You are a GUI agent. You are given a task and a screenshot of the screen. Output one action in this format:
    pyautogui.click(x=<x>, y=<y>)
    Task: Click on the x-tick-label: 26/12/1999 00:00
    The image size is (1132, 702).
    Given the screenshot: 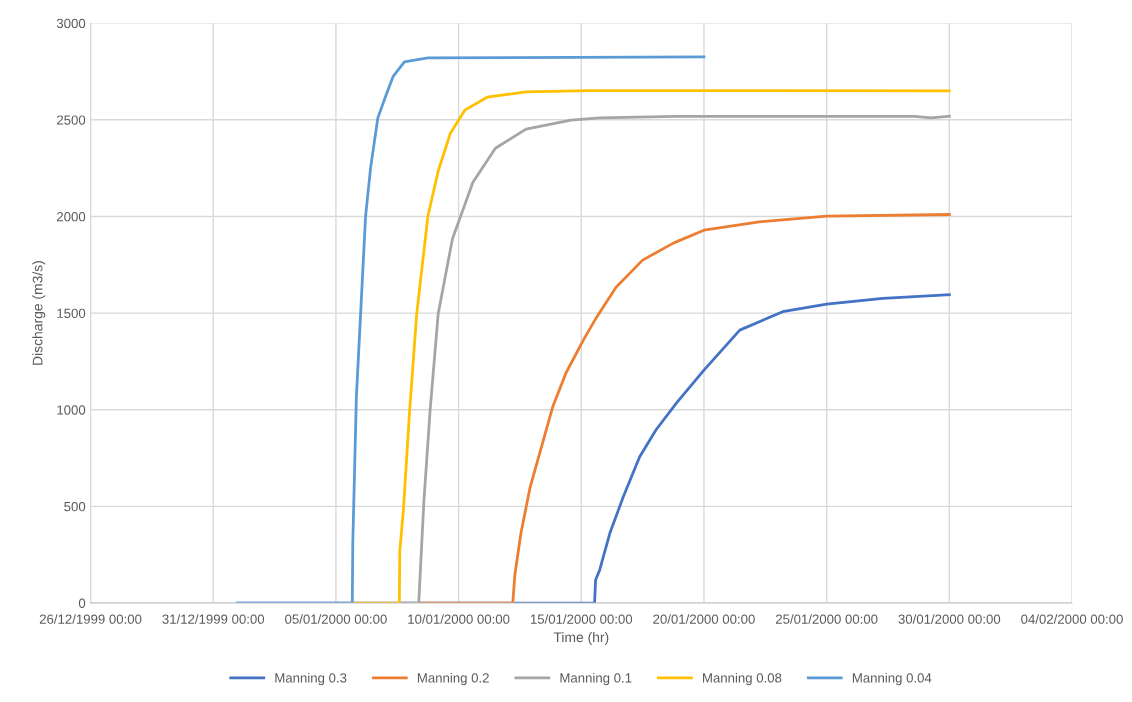 What is the action you would take?
    pyautogui.click(x=90, y=619)
    